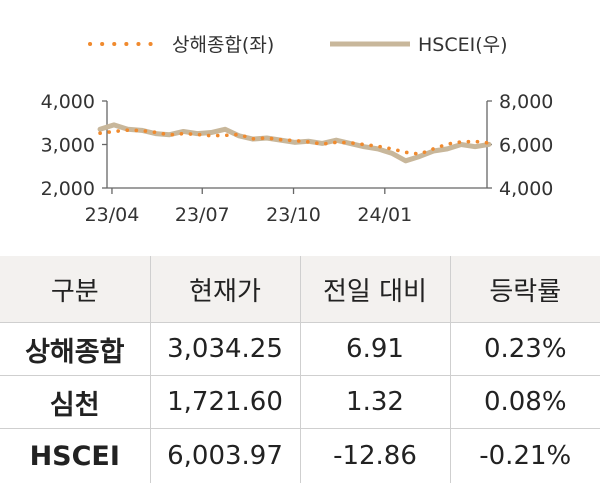  Describe the element at coordinates (526, 189) in the screenshot. I see `y-right-tick-label: 4,000` at that location.